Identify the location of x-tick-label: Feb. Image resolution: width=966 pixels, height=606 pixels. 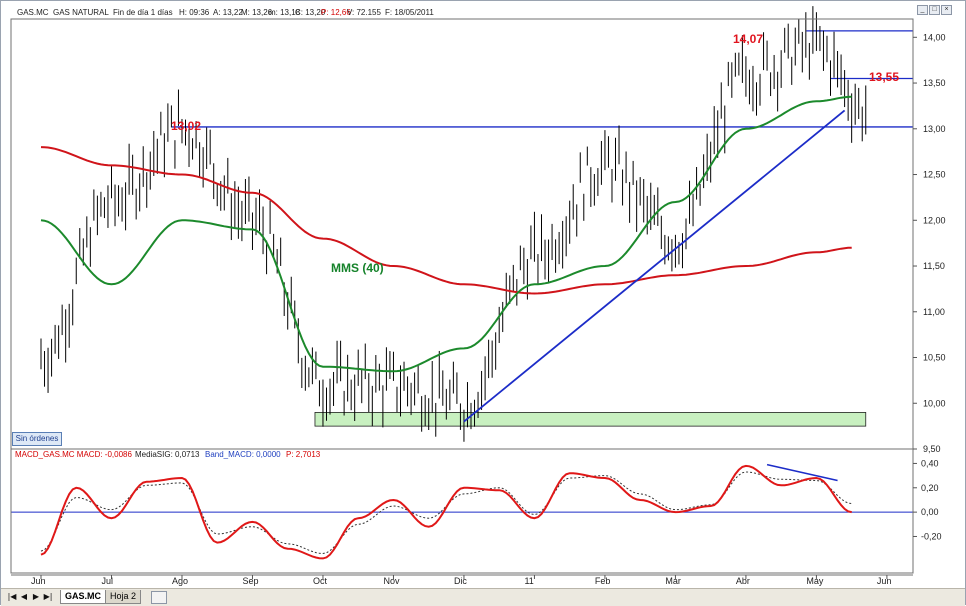
(603, 581).